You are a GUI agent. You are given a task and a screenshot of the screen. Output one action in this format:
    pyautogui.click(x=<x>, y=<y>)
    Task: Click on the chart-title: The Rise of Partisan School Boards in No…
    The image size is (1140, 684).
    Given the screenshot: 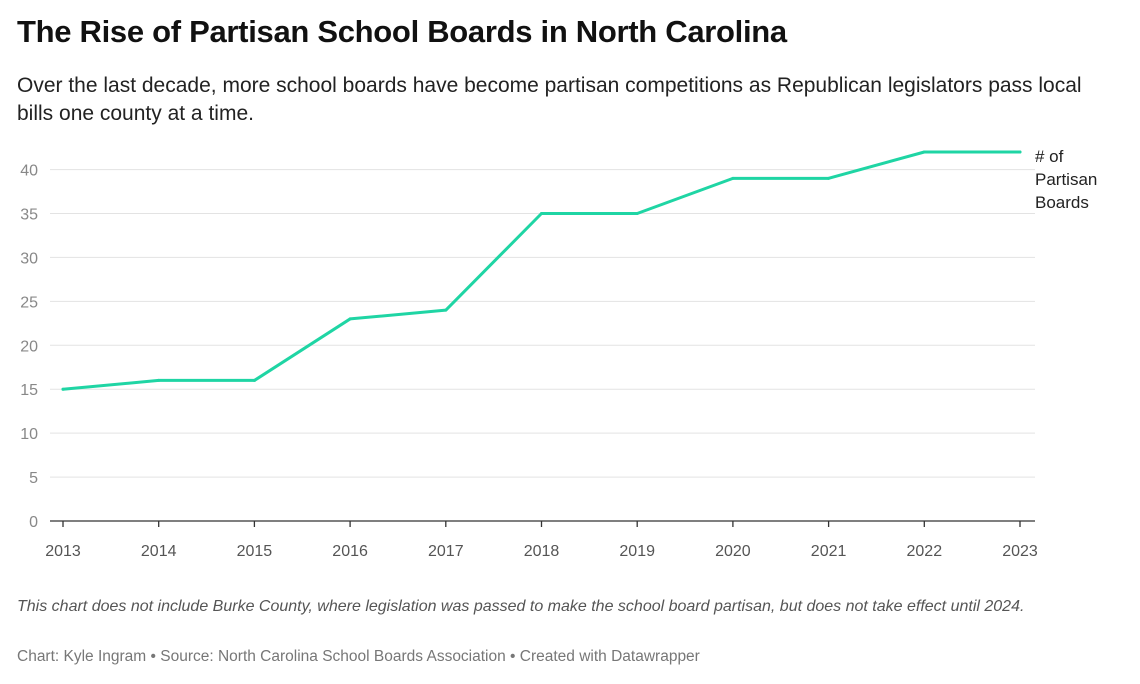 What is the action you would take?
    pyautogui.click(x=402, y=31)
    